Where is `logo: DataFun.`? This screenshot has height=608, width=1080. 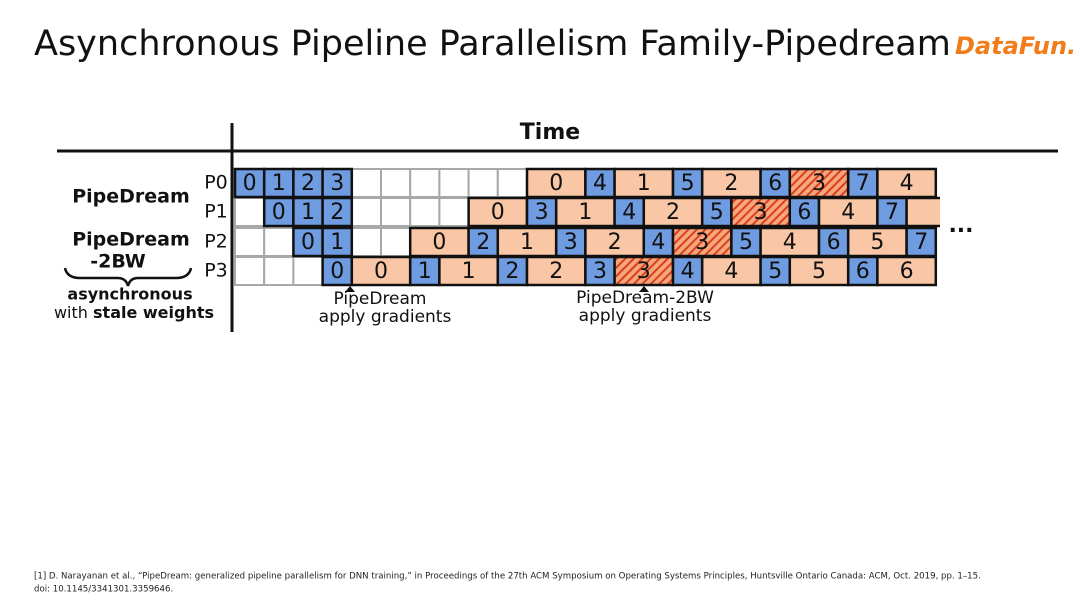 logo: DataFun. is located at coordinates (1015, 46).